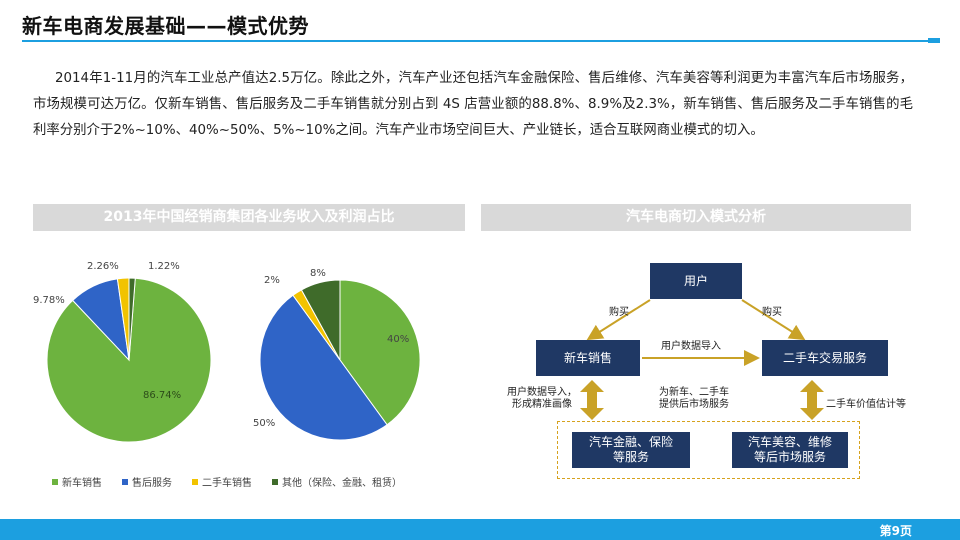 Image resolution: width=960 pixels, height=540 pixels. Describe the element at coordinates (249, 217) in the screenshot. I see `pie-chart-header: 2013年中国经销商集团各业务收入及利润占比` at that location.